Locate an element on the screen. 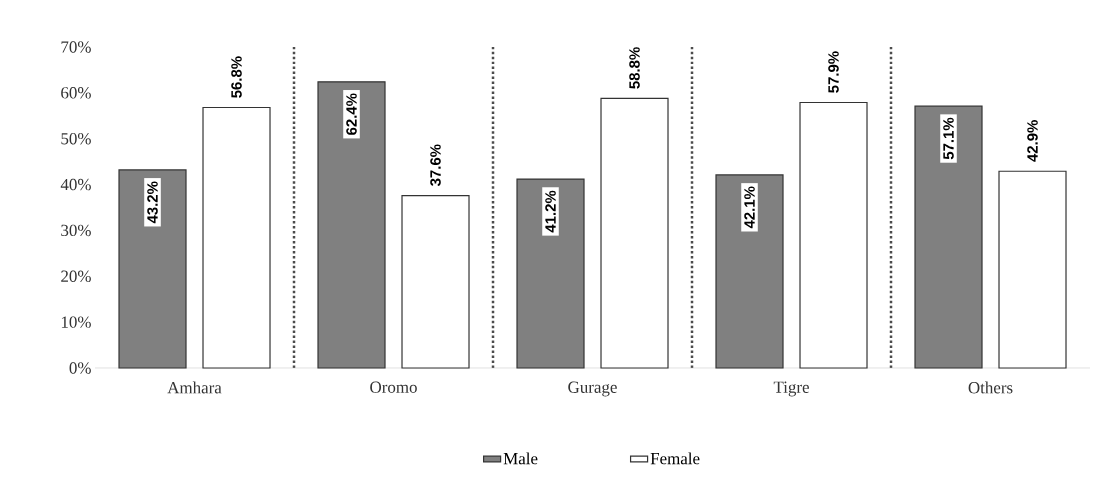 The image size is (1097, 486). x-tick-label: Oromo is located at coordinates (393, 387).